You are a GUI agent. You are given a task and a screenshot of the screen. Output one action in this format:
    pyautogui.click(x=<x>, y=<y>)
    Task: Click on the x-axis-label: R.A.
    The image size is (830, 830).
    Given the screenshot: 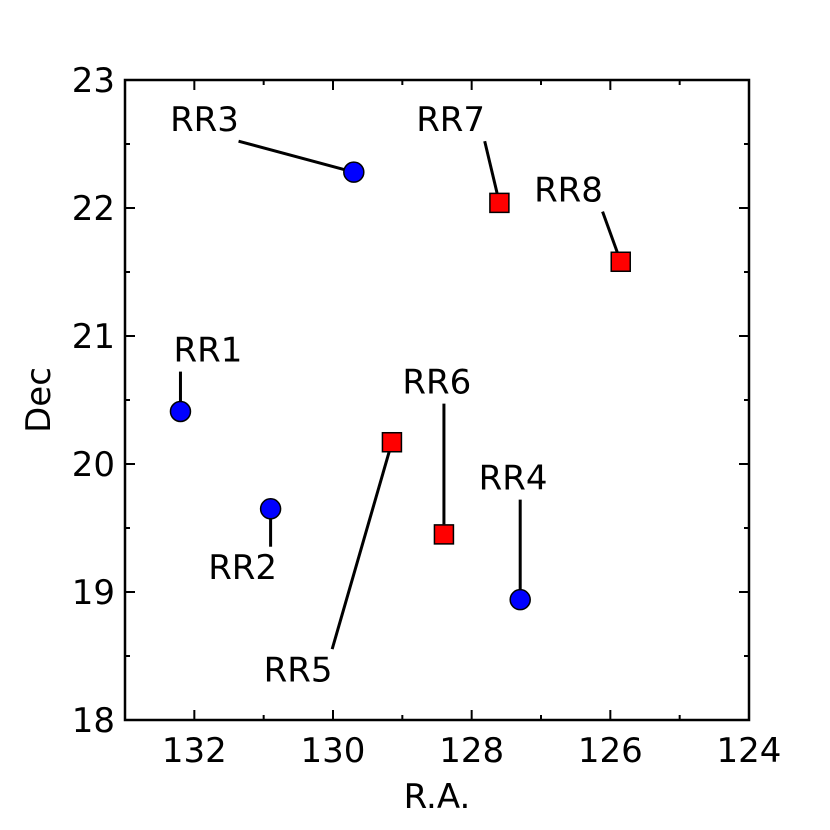 What is the action you would take?
    pyautogui.click(x=437, y=797)
    